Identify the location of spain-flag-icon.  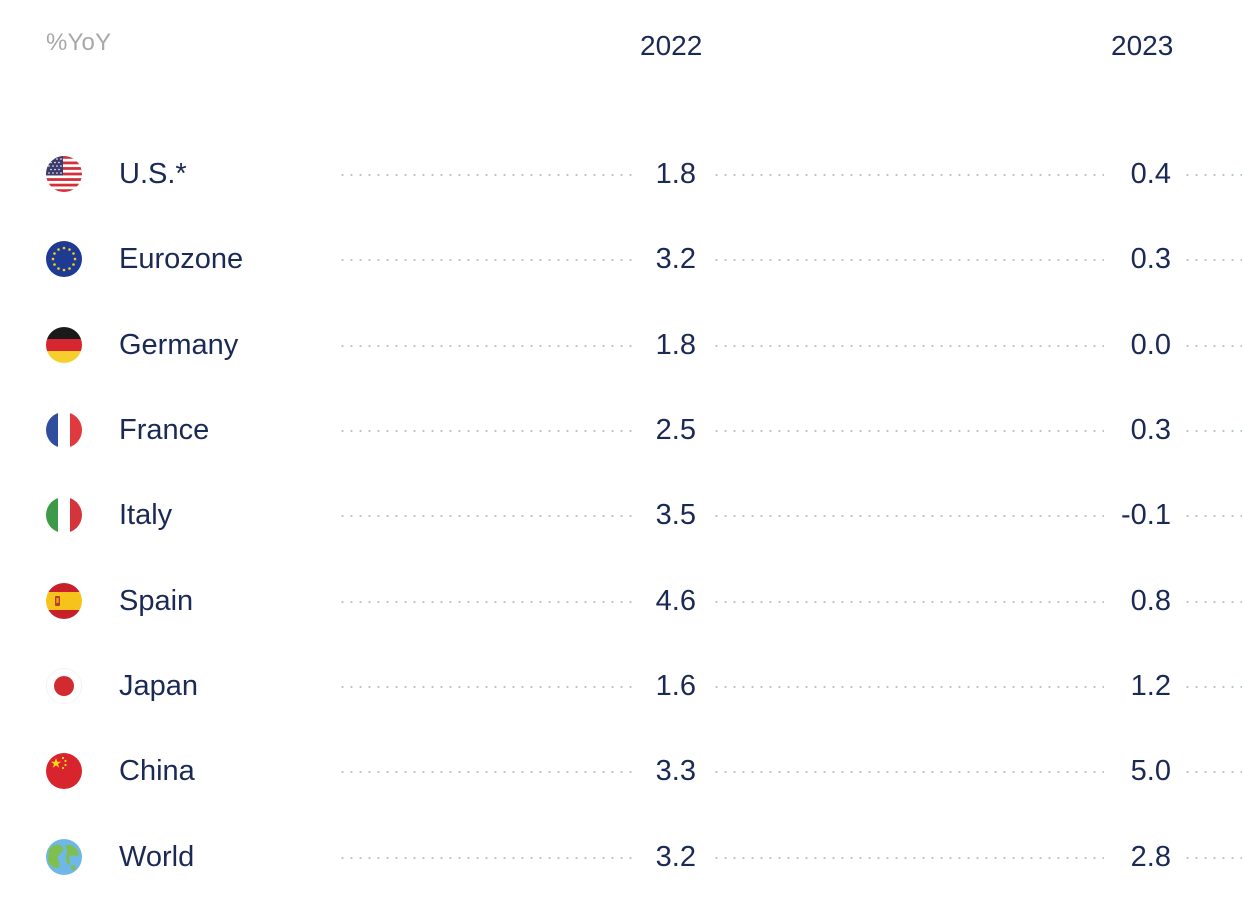
(64, 601).